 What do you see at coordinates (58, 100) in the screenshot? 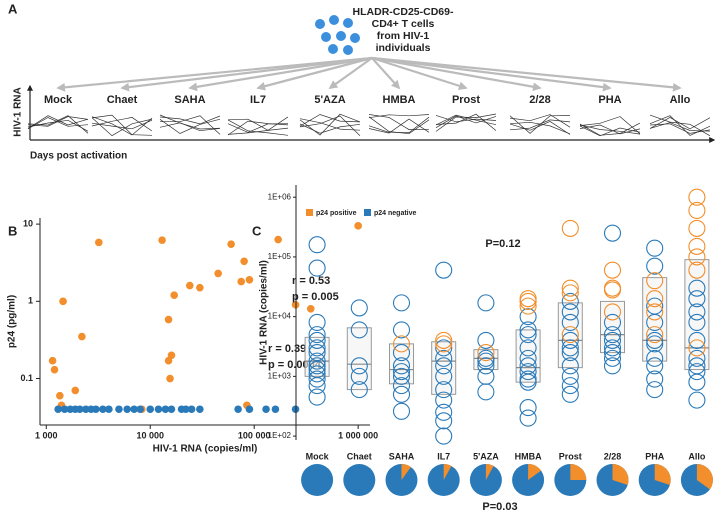
I see `condition-label: Mock` at bounding box center [58, 100].